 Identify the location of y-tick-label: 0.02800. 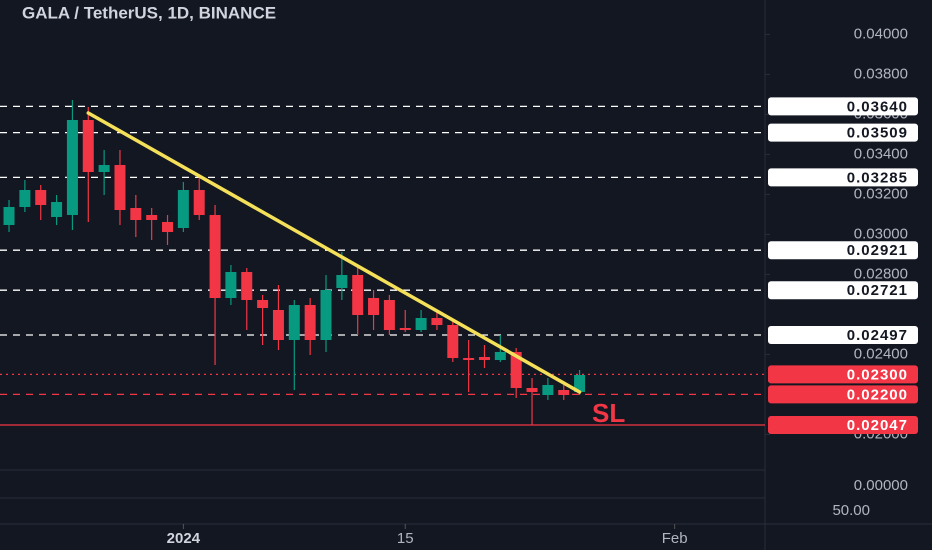
(881, 273).